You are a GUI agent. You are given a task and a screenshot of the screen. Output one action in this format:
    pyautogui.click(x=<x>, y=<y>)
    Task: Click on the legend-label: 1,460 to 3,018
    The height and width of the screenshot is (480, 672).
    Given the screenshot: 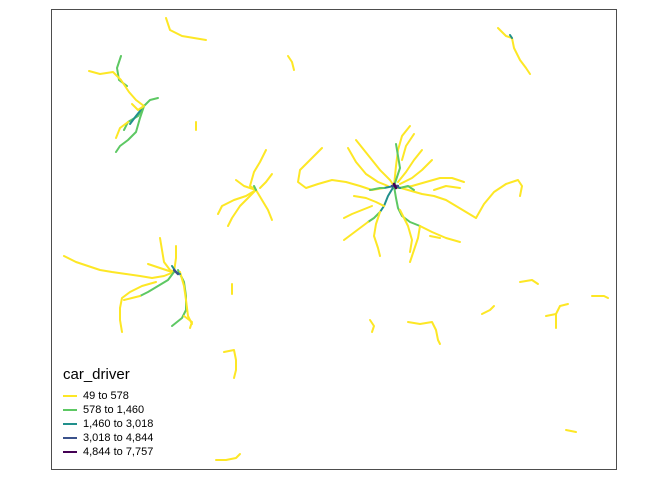 What is the action you would take?
    pyautogui.click(x=118, y=424)
    